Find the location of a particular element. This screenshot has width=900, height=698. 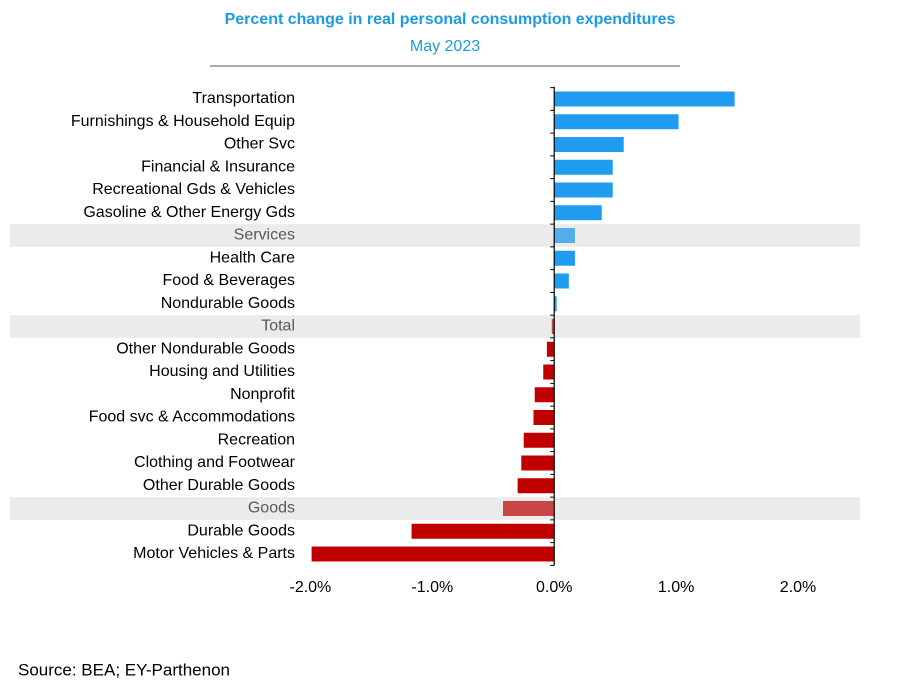

category-label: Recreational Gds & Vehicles is located at coordinates (193, 189).